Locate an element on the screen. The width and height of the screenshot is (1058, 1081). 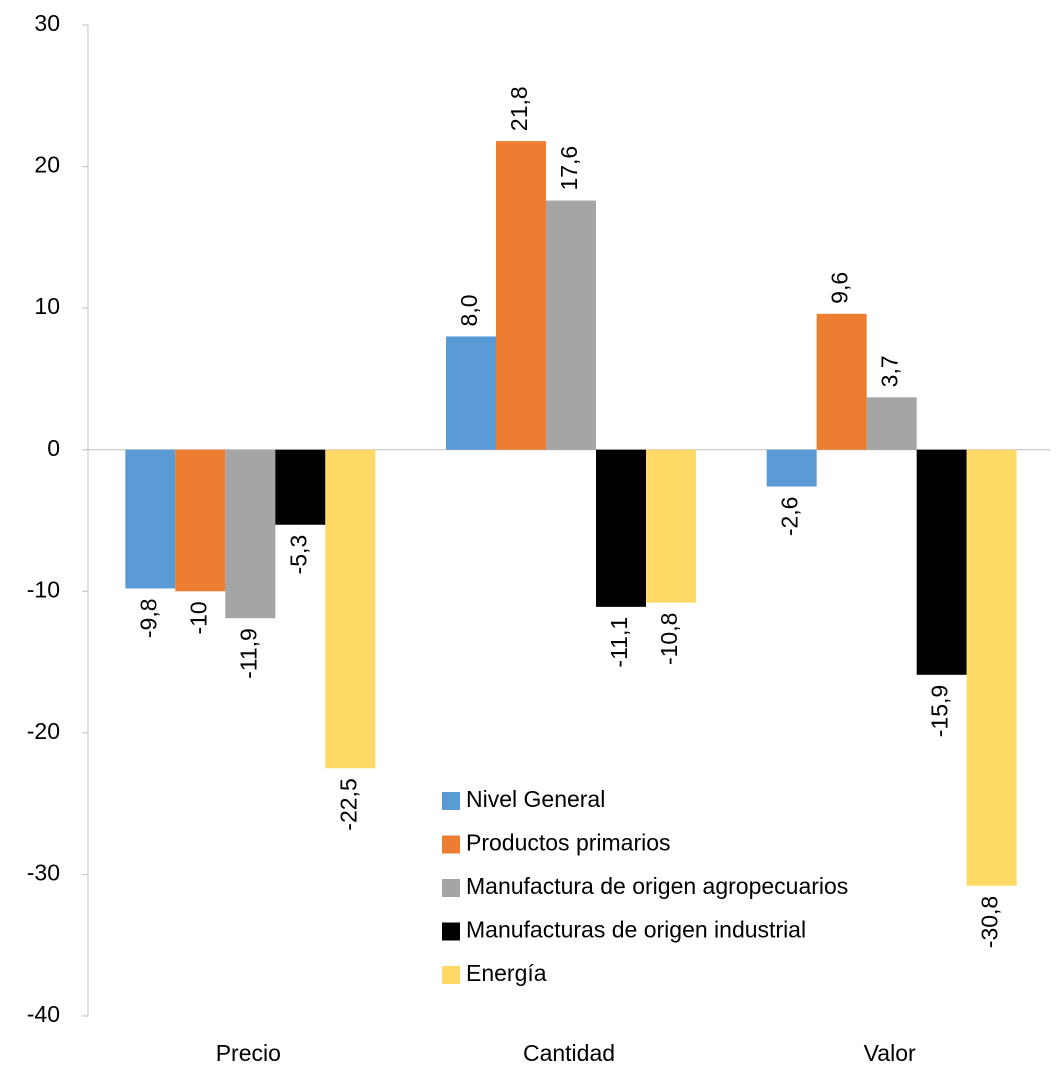
y-tick-label: 10 is located at coordinates (47, 306).